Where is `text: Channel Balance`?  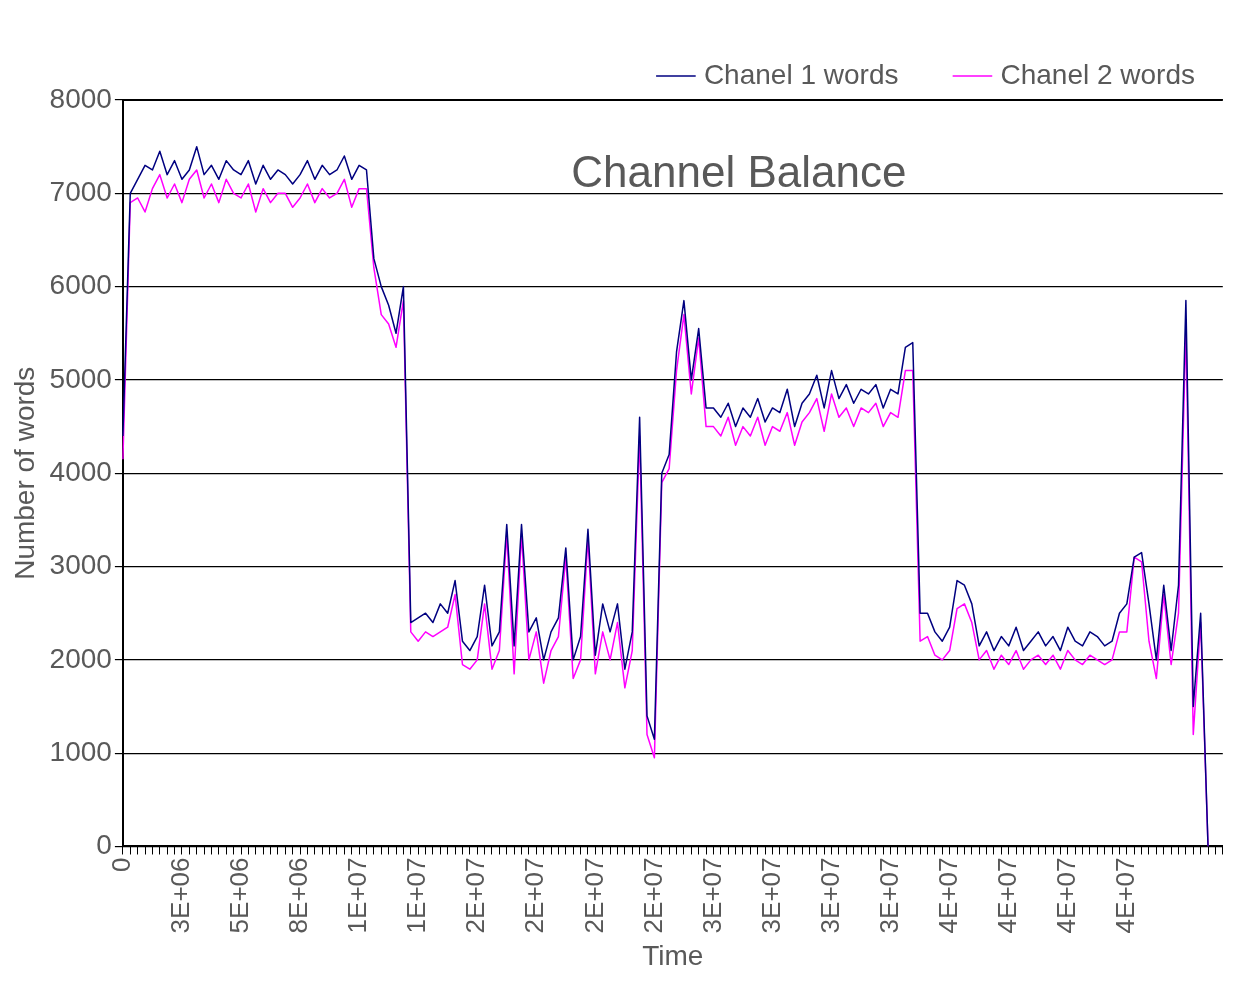 text: Channel Balance is located at coordinates (739, 171).